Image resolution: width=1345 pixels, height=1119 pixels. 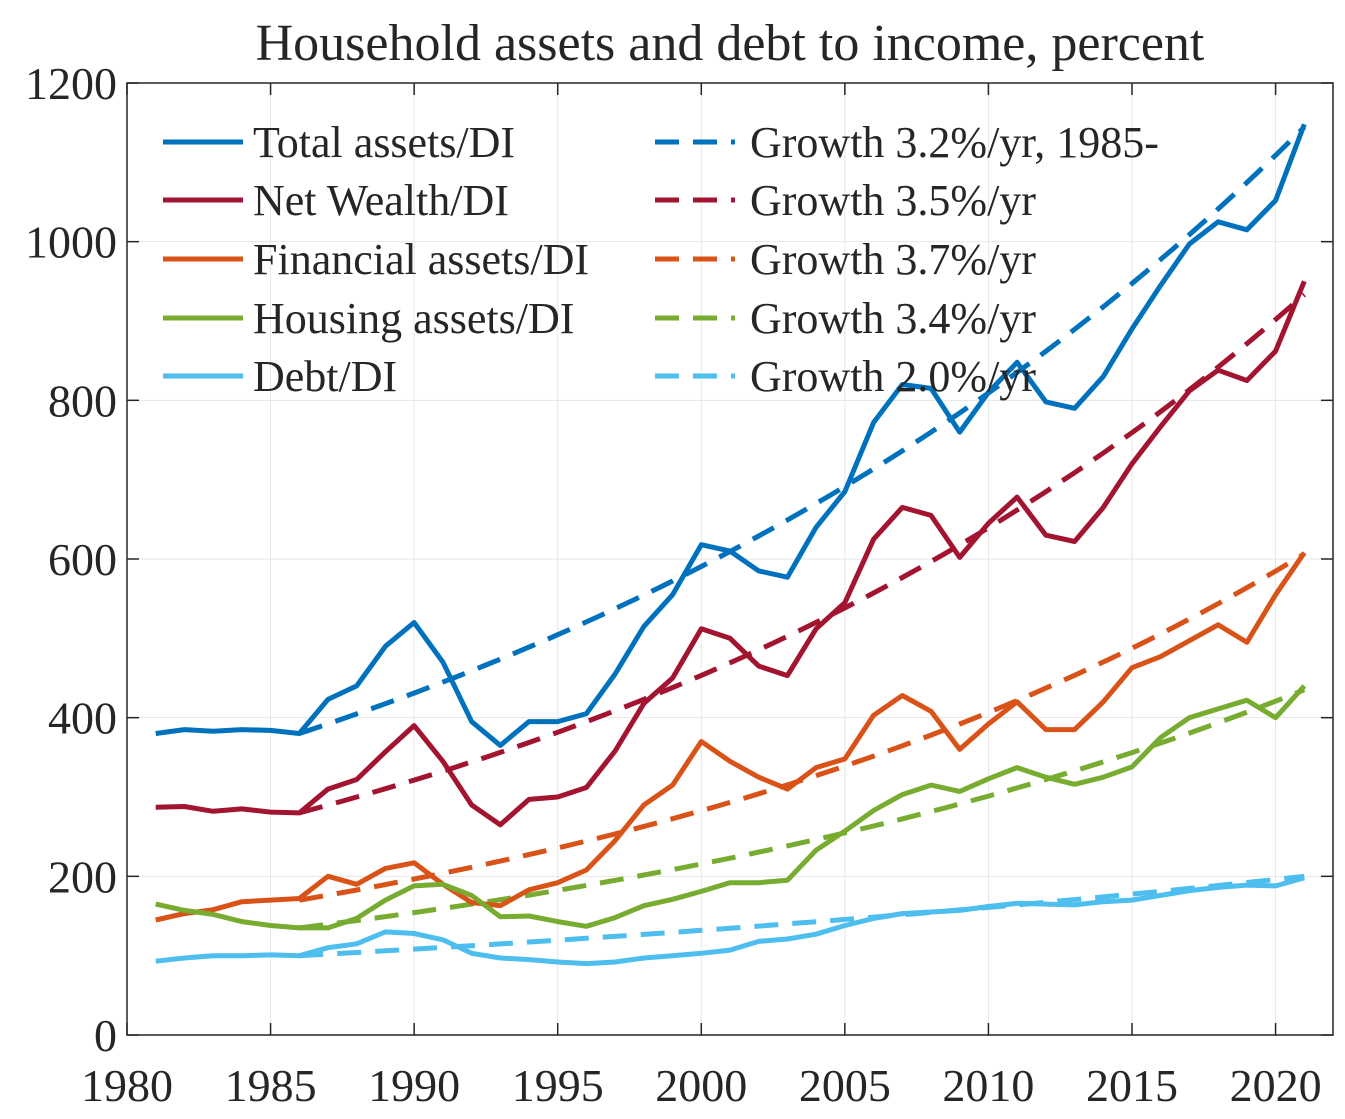 I want to click on legend-label: Financial assets/DI, so click(x=421, y=259).